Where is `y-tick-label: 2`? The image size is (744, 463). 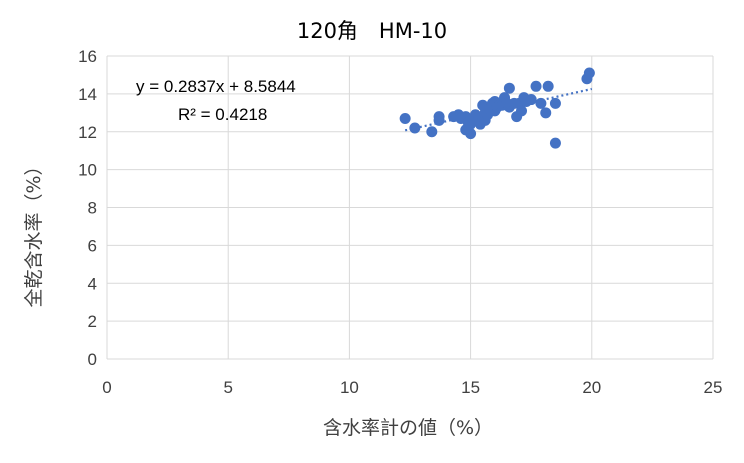
y-tick-label: 2 is located at coordinates (92, 321).